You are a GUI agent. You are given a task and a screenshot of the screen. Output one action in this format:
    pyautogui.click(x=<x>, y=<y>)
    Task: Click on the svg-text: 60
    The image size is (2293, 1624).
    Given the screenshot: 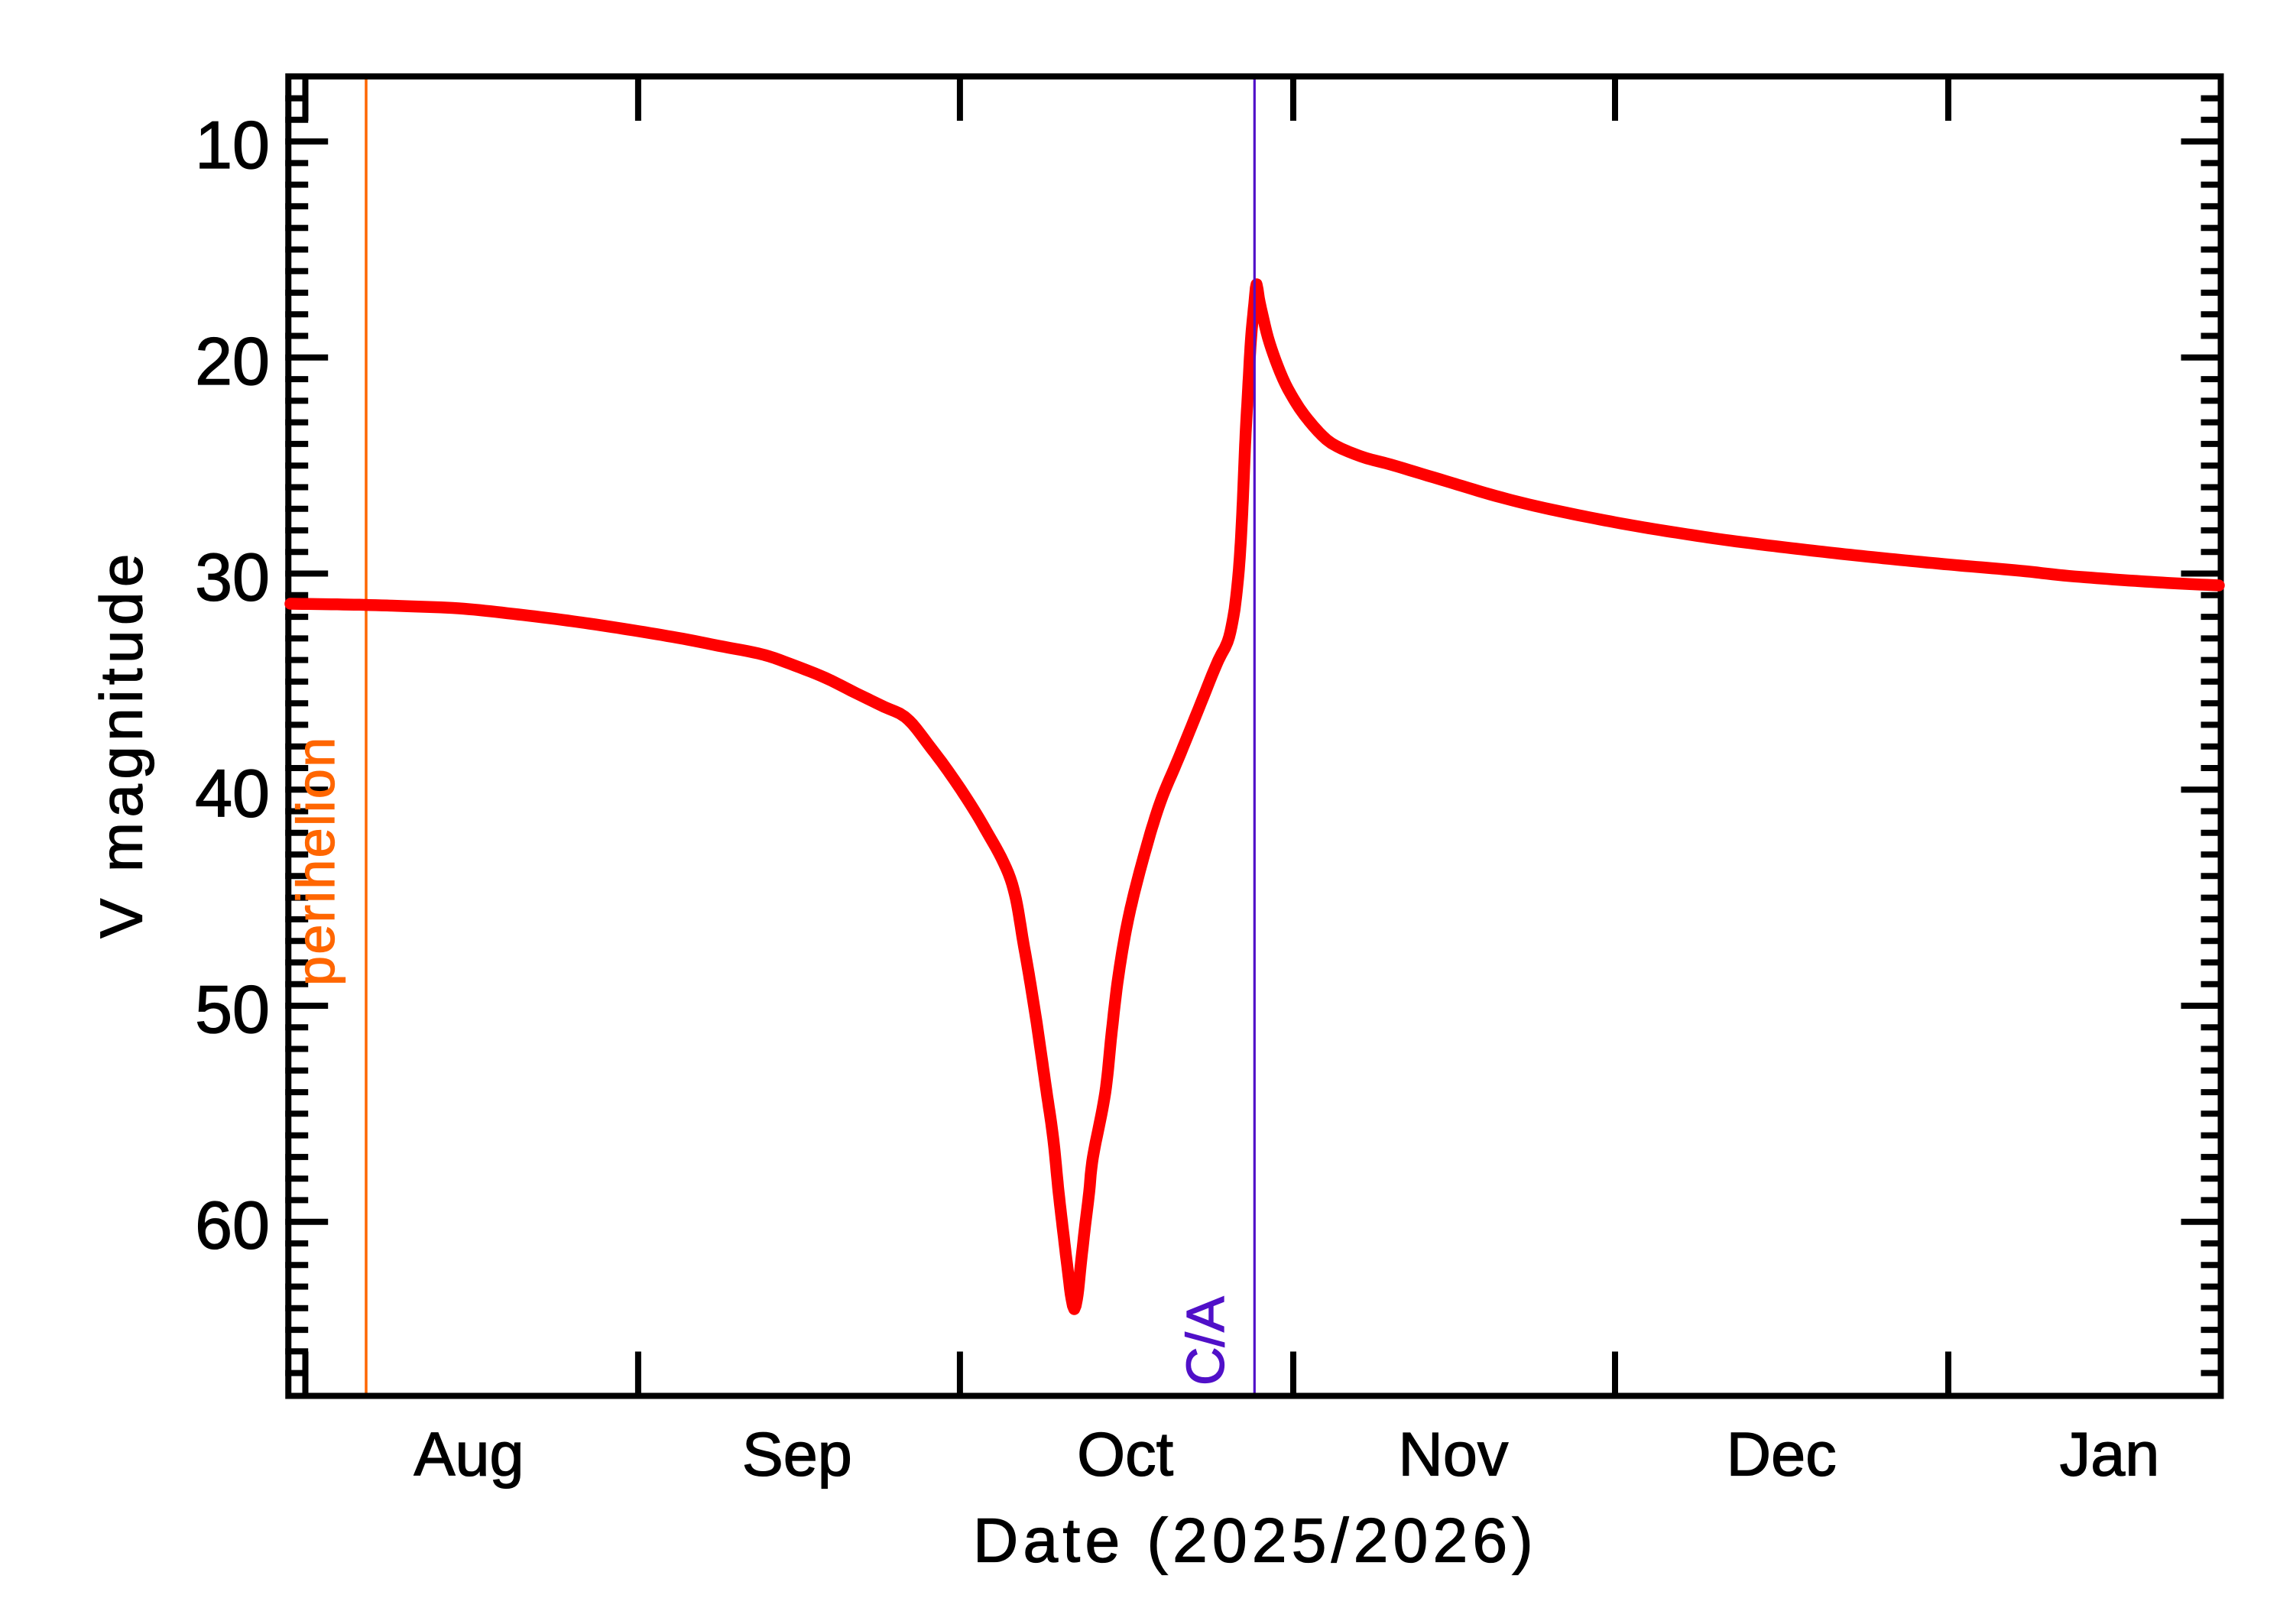 What is the action you would take?
    pyautogui.click(x=233, y=1225)
    